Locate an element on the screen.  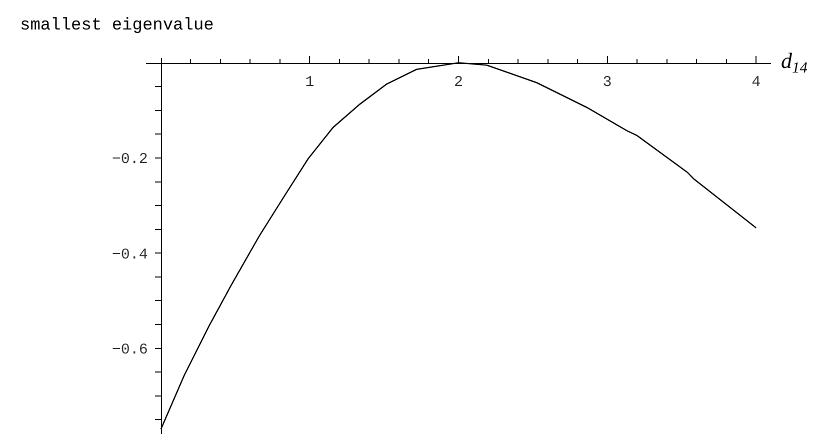
y-tick-label: −0.4 is located at coordinates (130, 255).